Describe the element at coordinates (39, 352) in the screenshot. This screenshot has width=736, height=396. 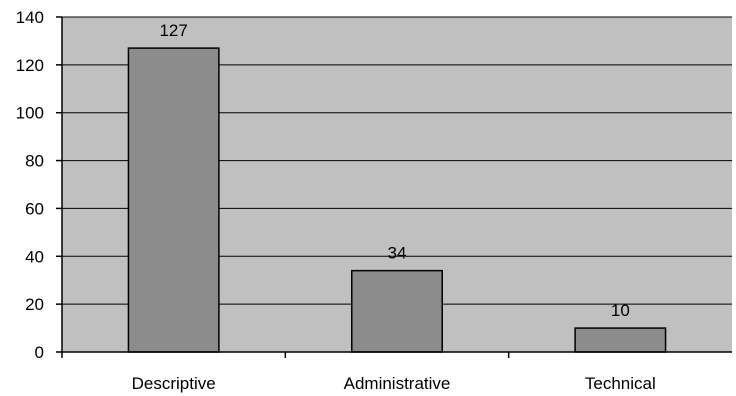
I see `y-tick-label: 0` at that location.